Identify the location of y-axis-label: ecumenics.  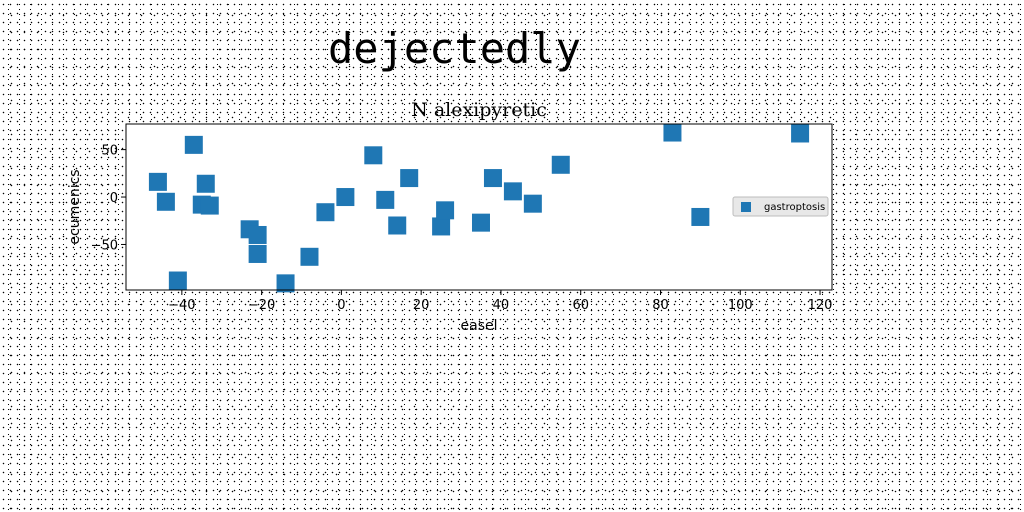
(75, 206).